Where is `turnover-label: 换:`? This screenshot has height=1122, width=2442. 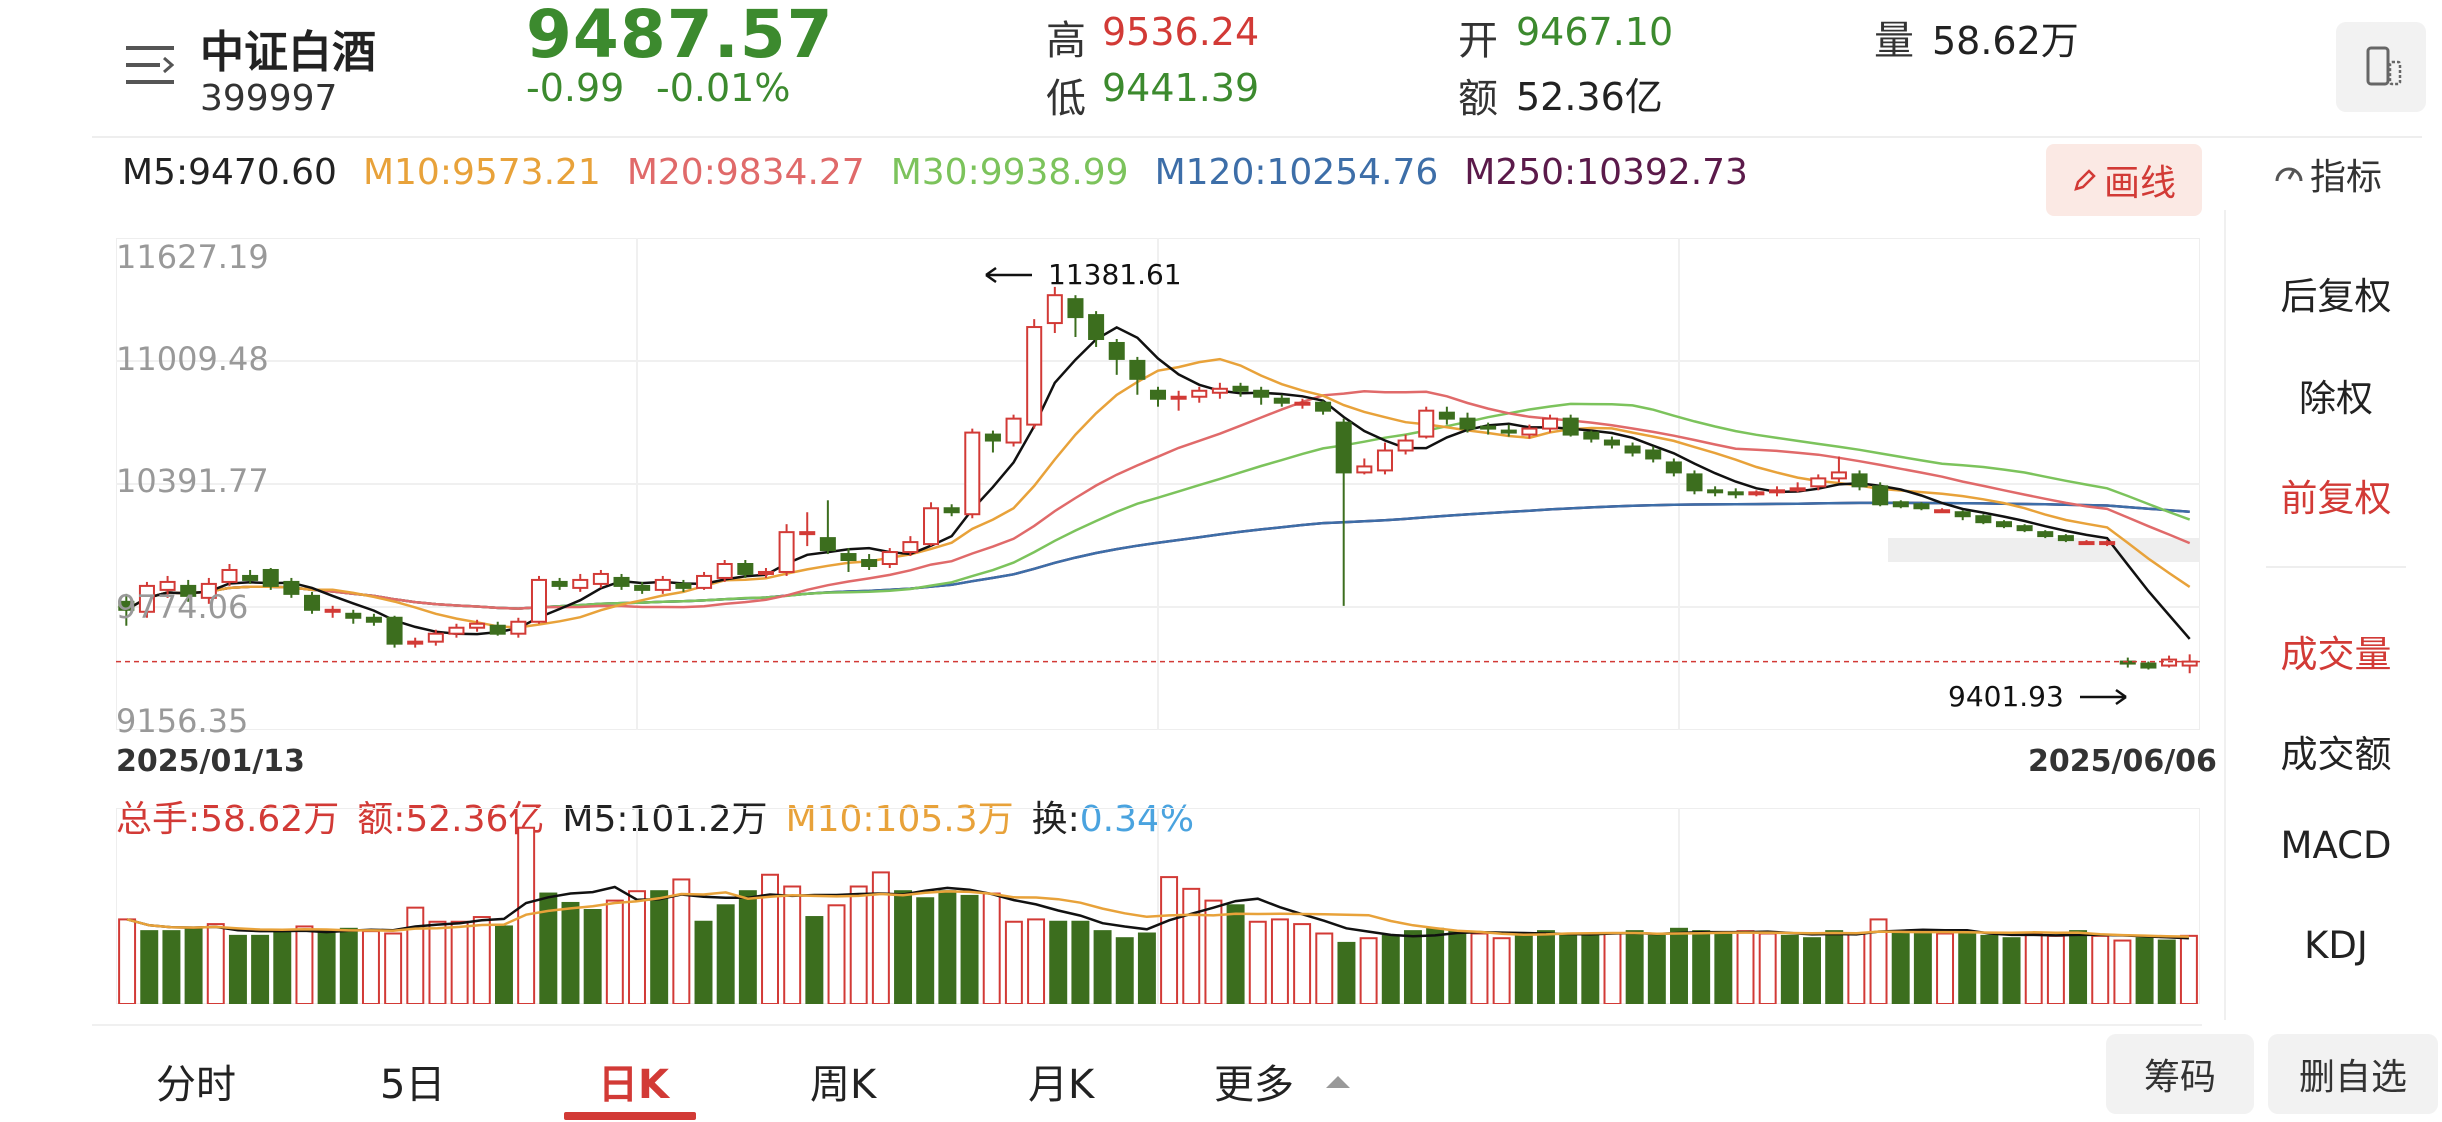 turnover-label: 换: is located at coordinates (1055, 819).